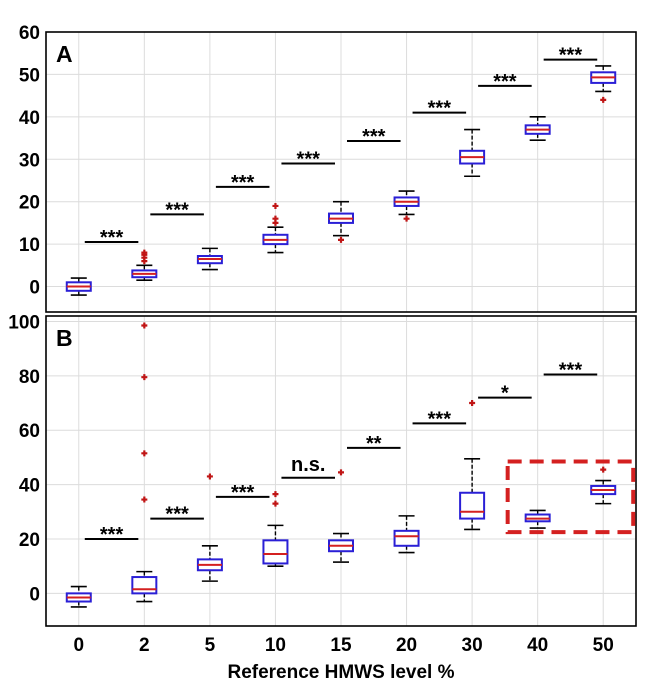  Describe the element at coordinates (406, 645) in the screenshot. I see `x-tick-label: 20` at that location.